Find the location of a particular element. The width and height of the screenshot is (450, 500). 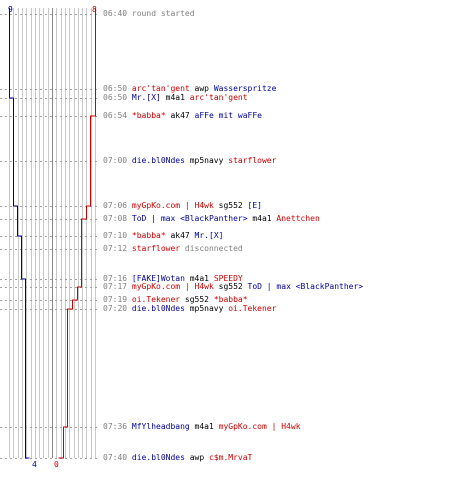

log-entry: 07:20 die.bl0Ndes mp5navy oi.Tekener is located at coordinates (189, 309).